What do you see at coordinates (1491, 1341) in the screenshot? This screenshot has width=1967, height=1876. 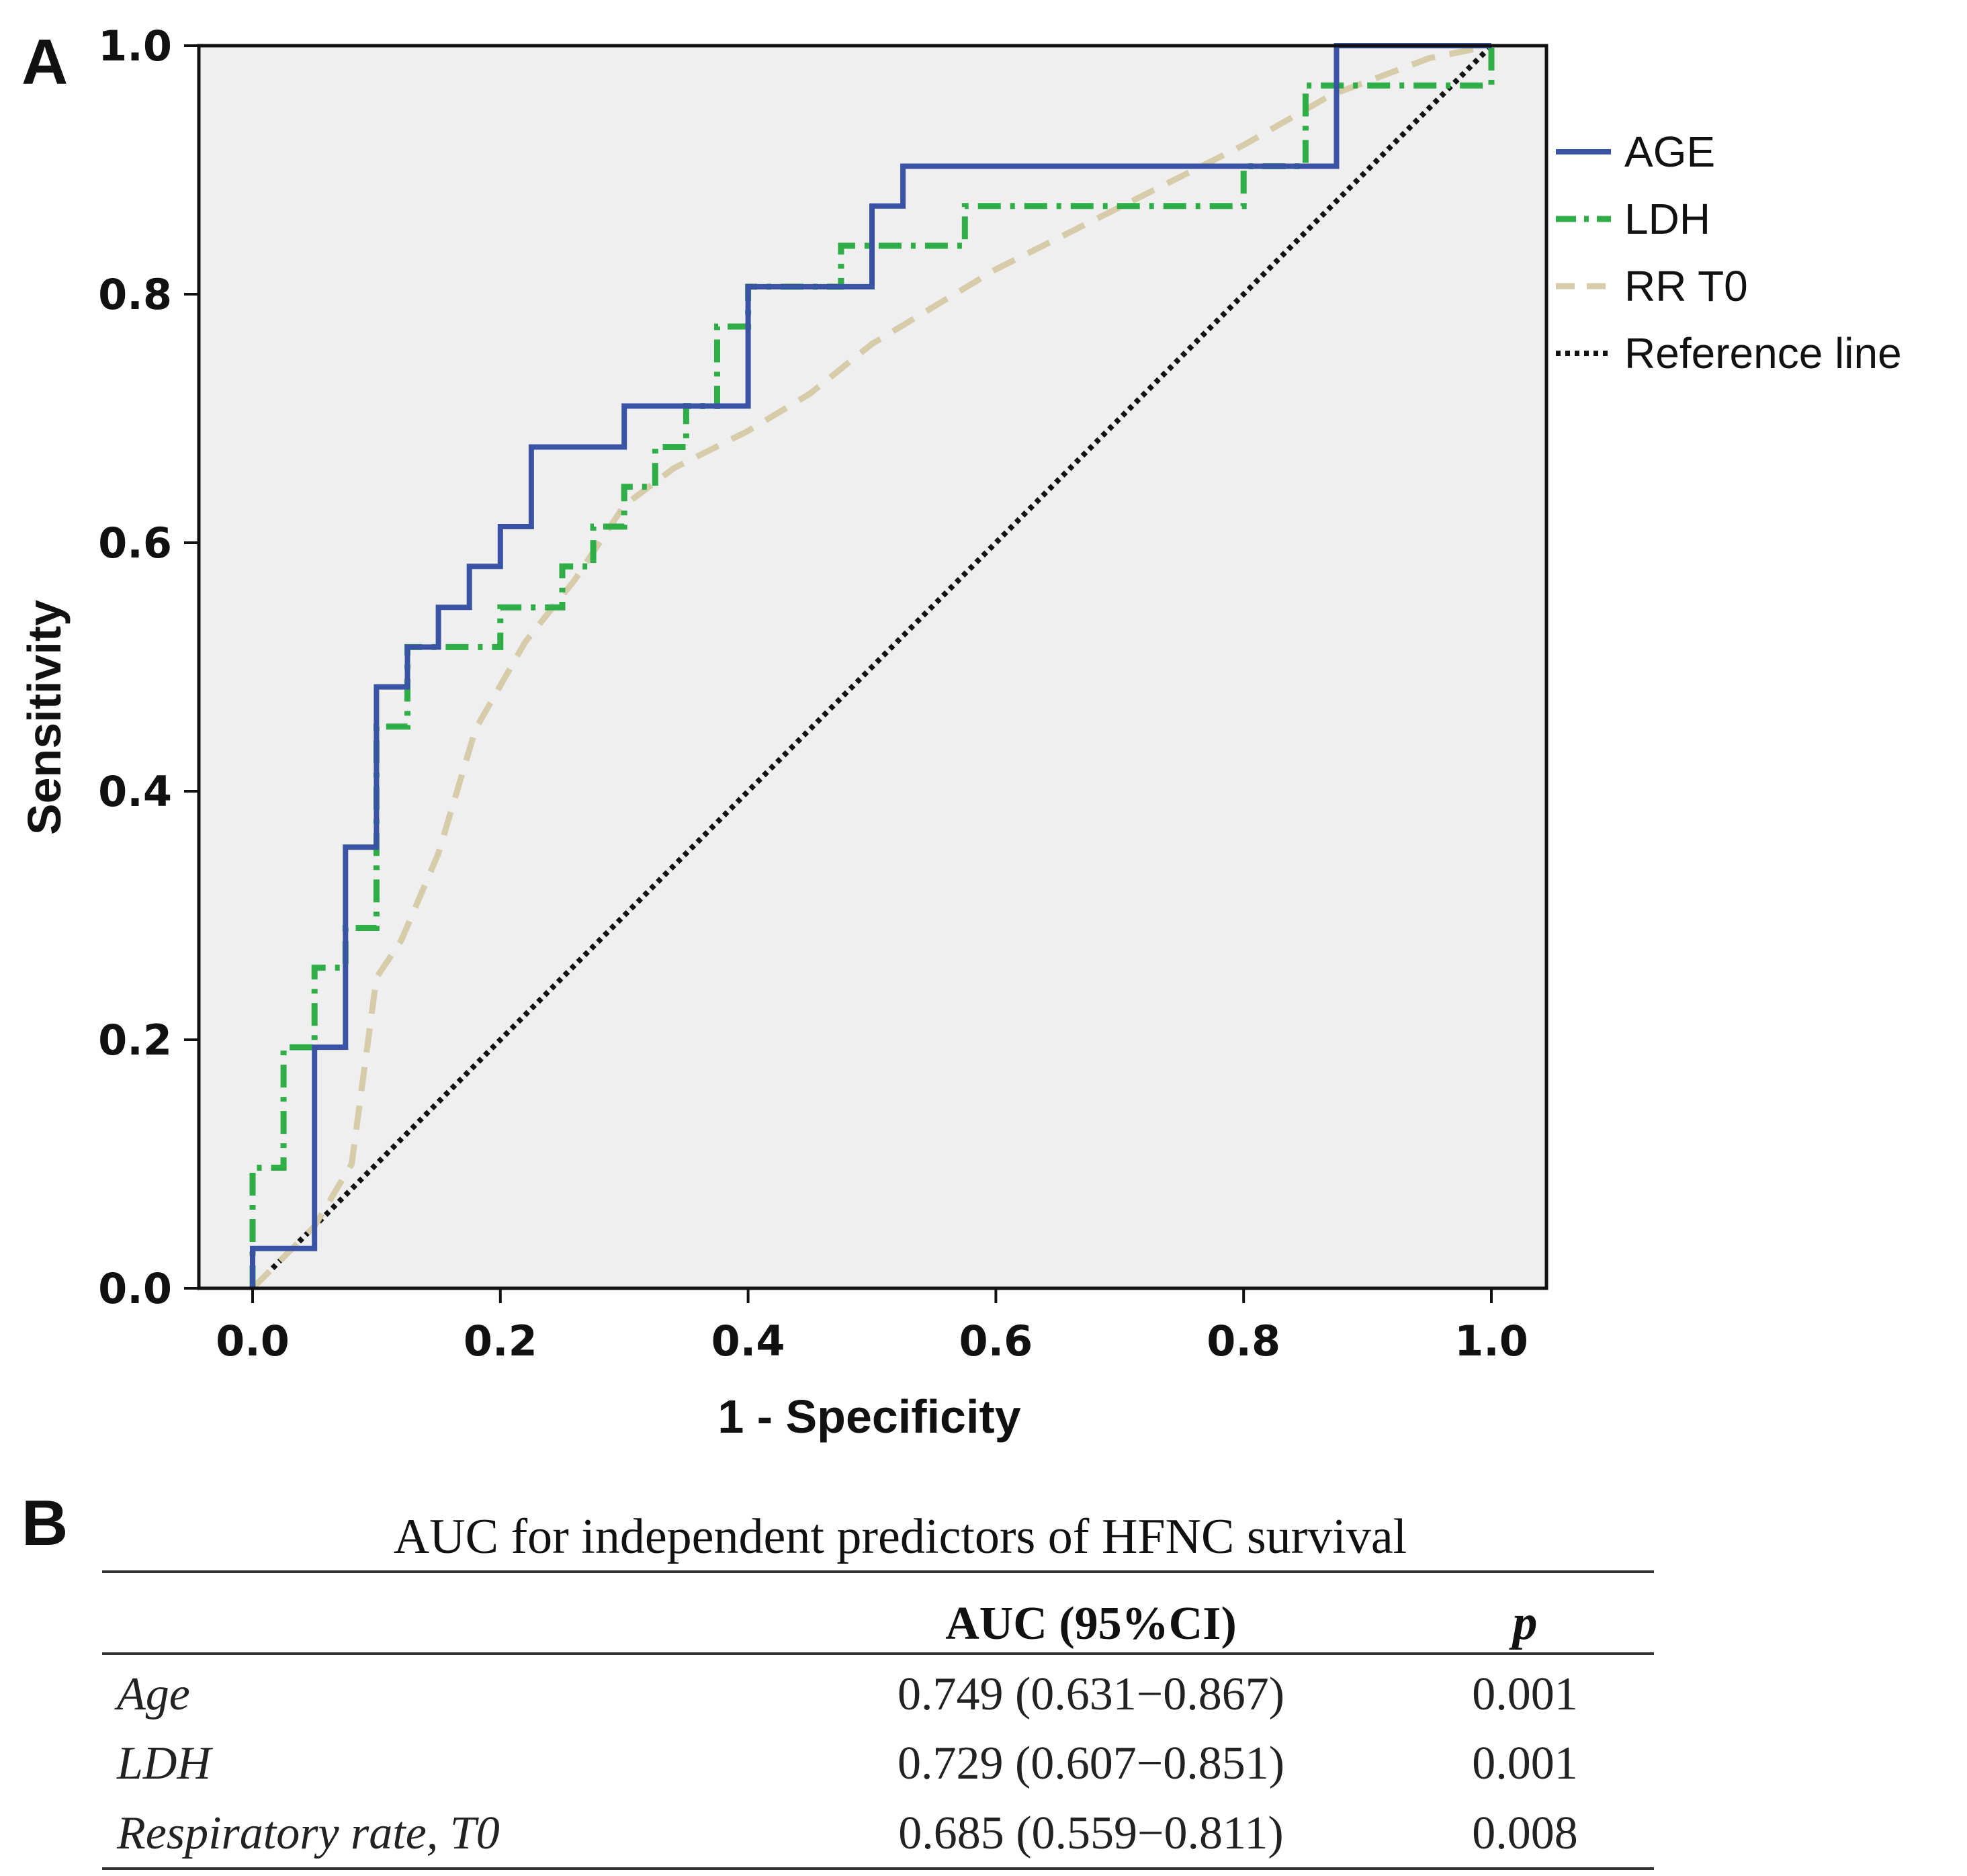 I see `x-tick-label: 1.0` at bounding box center [1491, 1341].